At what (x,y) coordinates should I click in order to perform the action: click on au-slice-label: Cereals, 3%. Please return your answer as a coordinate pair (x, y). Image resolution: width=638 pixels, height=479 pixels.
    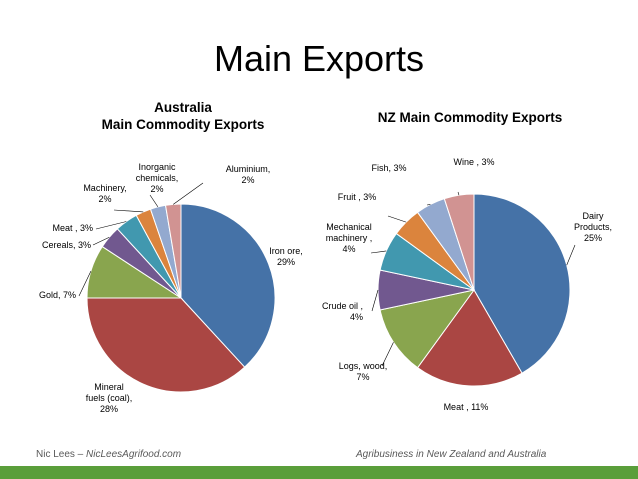
    Looking at the image, I should click on (66, 245).